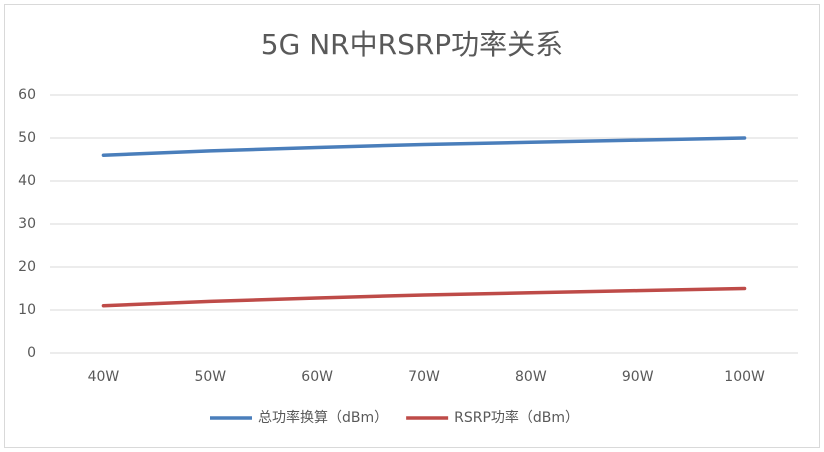 This screenshot has width=824, height=452. Describe the element at coordinates (31, 353) in the screenshot. I see `y-tick-label: 0` at that location.